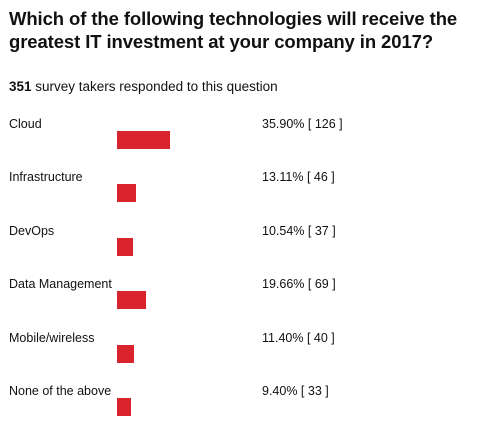  I want to click on category-label: Infrastructure, so click(46, 177).